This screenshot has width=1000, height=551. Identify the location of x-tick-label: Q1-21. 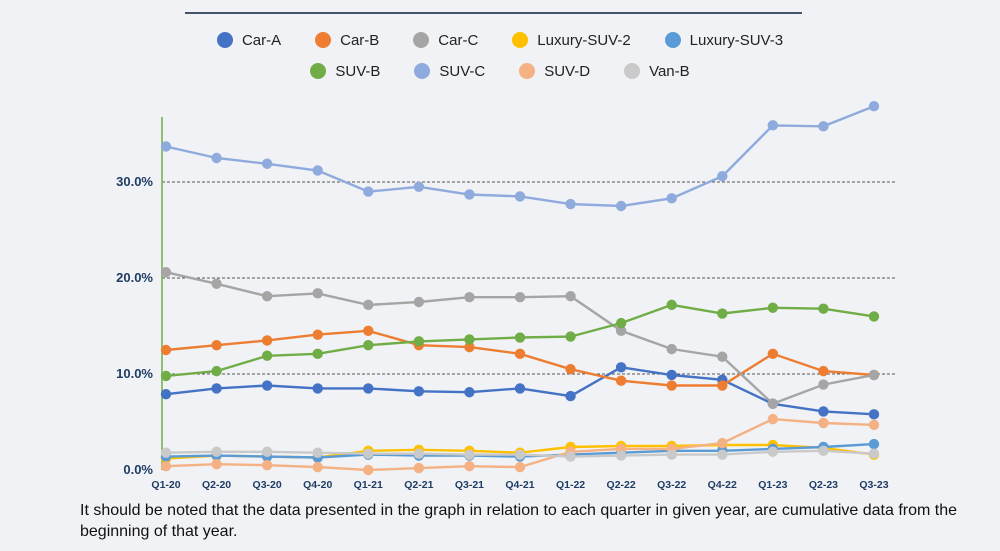
(368, 485).